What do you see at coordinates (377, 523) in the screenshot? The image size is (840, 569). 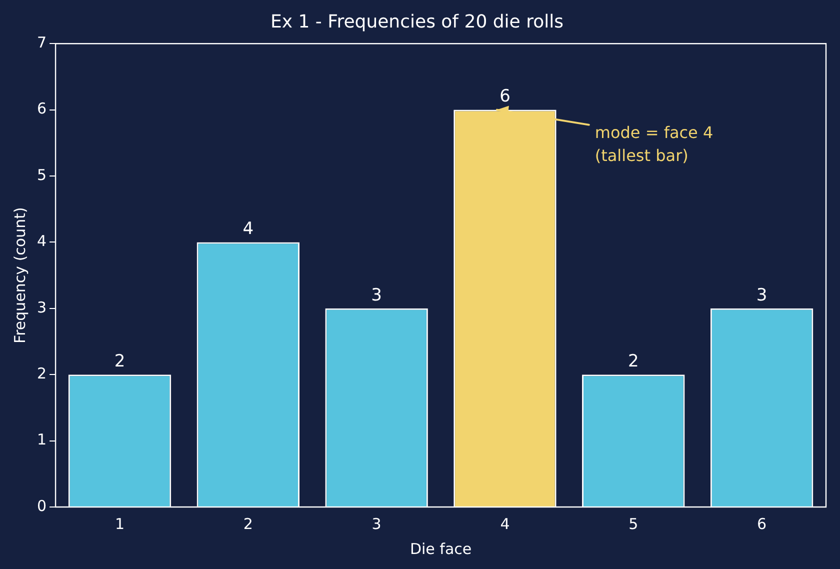 I see `x-tick-label: 3` at bounding box center [377, 523].